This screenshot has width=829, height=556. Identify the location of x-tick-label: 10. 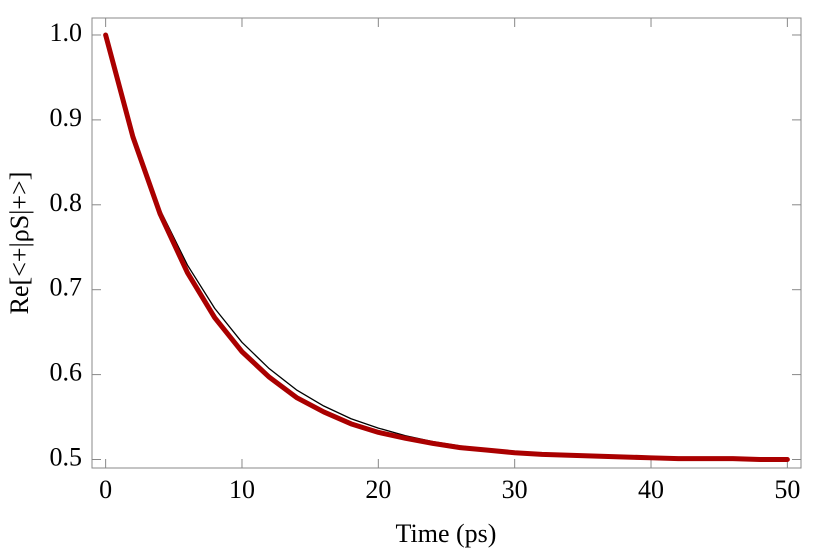
(242, 489).